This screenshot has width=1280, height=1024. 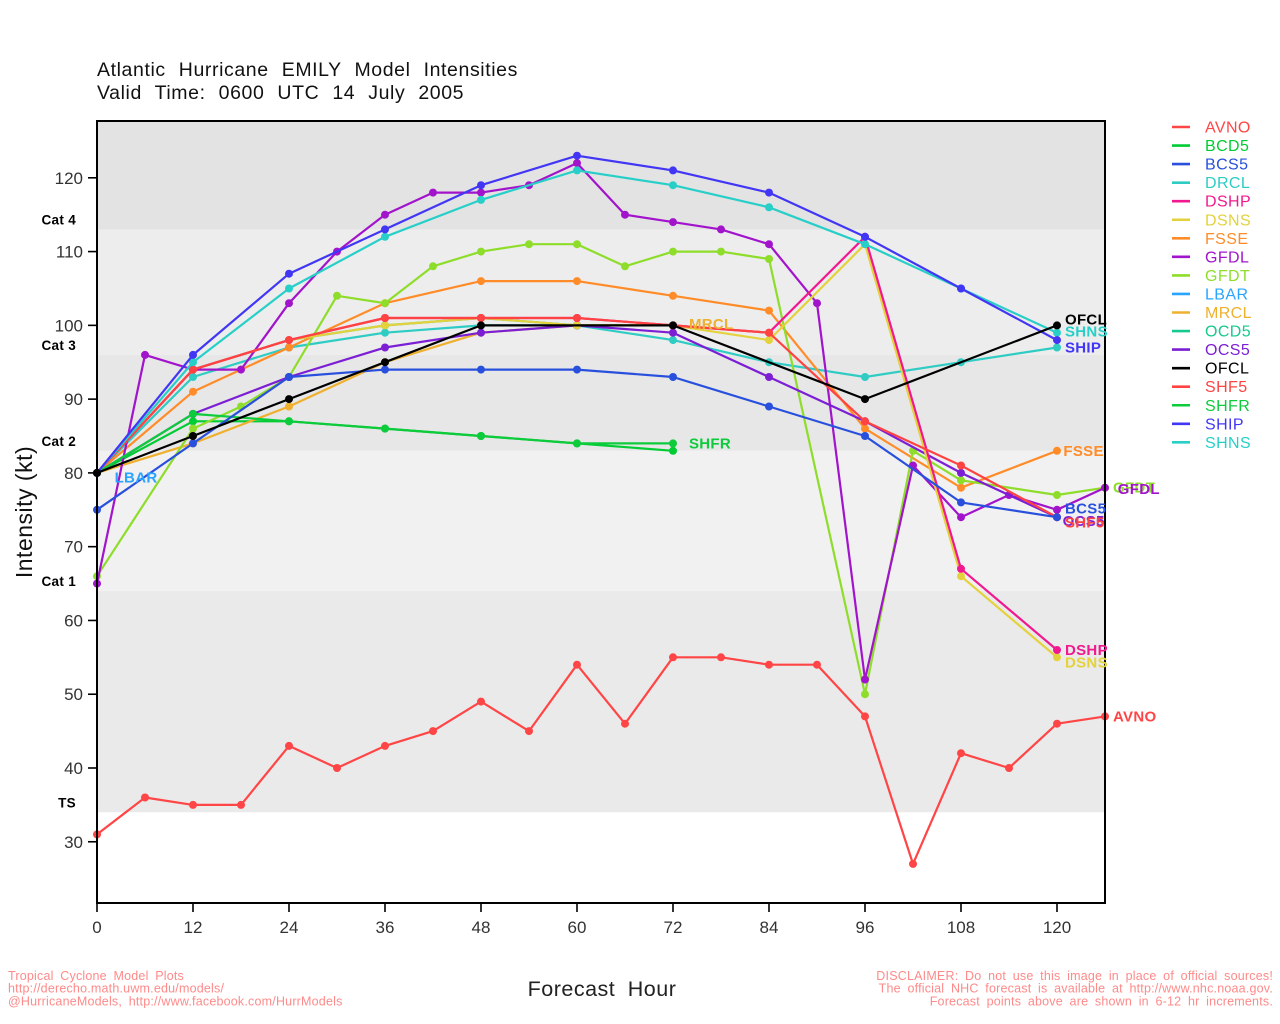 I want to click on y-tick-label: 120, so click(x=69, y=178).